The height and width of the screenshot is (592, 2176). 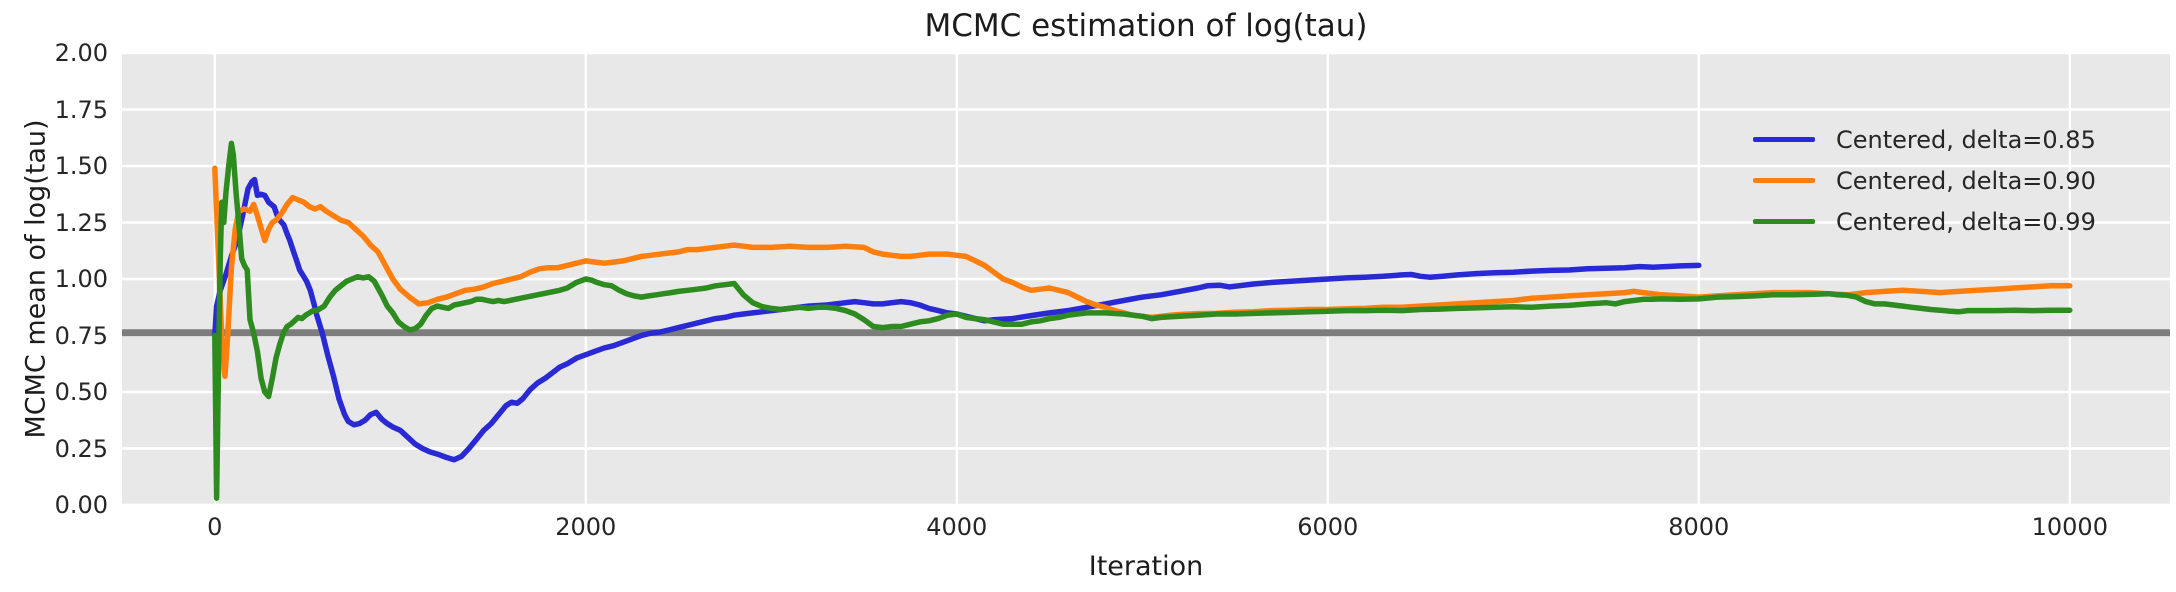 What do you see at coordinates (81, 166) in the screenshot?
I see `y-tick-label: 1.50` at bounding box center [81, 166].